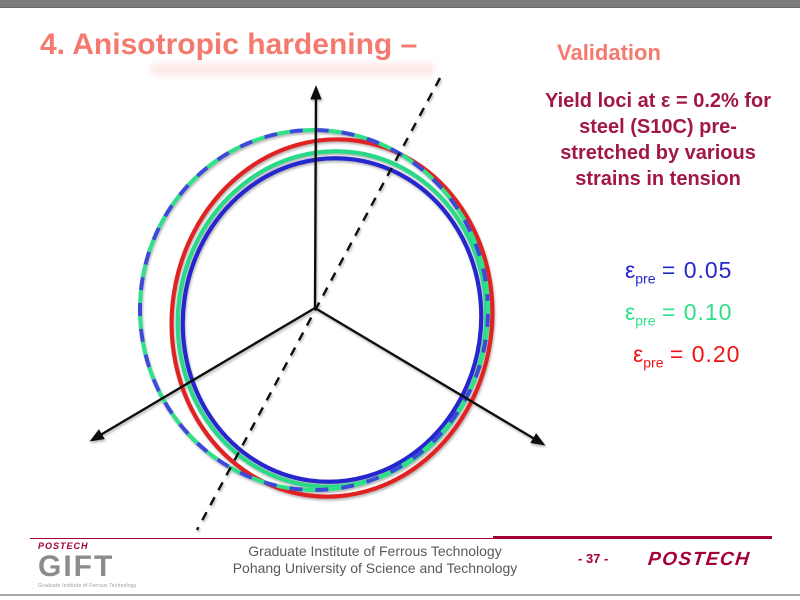 The image size is (800, 600). I want to click on slide-title: 4. Anisotropic hardening –, so click(229, 44).